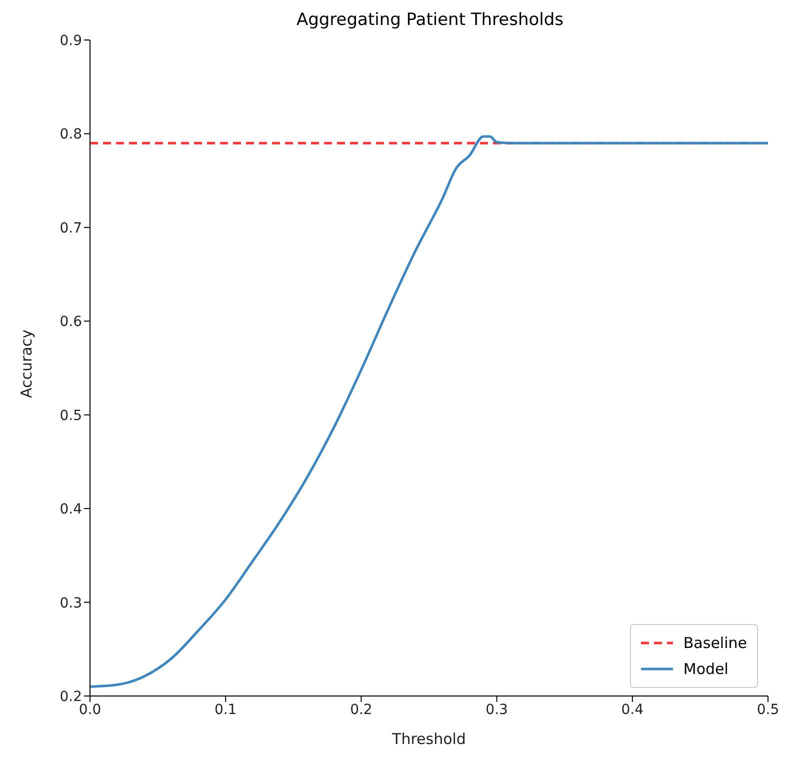  Describe the element at coordinates (71, 134) in the screenshot. I see `y-tick-label: 0.8` at that location.